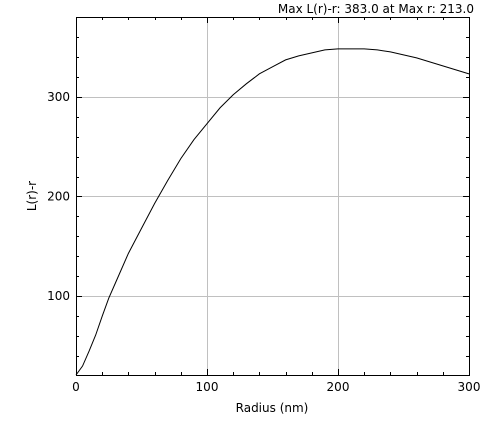 The image size is (490, 426). What do you see at coordinates (32, 196) in the screenshot?
I see `y-axis-title: L(r)-r` at bounding box center [32, 196].